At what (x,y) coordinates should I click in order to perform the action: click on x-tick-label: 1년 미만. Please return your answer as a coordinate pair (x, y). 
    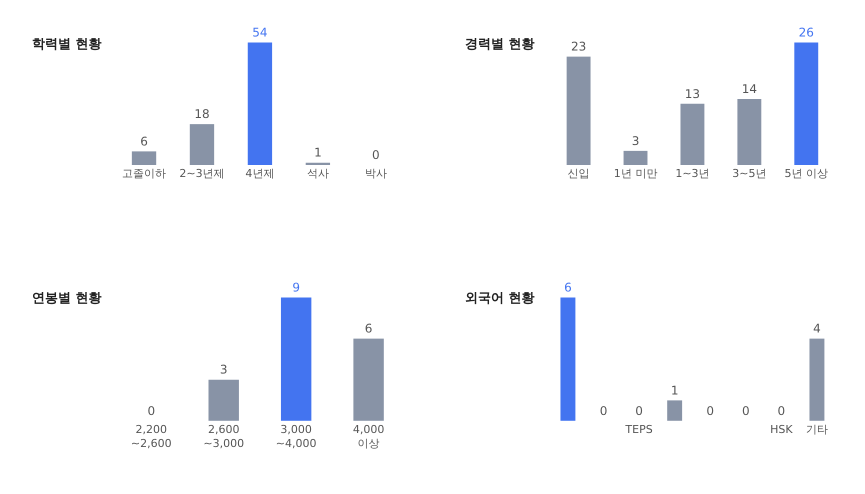
    Looking at the image, I should click on (636, 173).